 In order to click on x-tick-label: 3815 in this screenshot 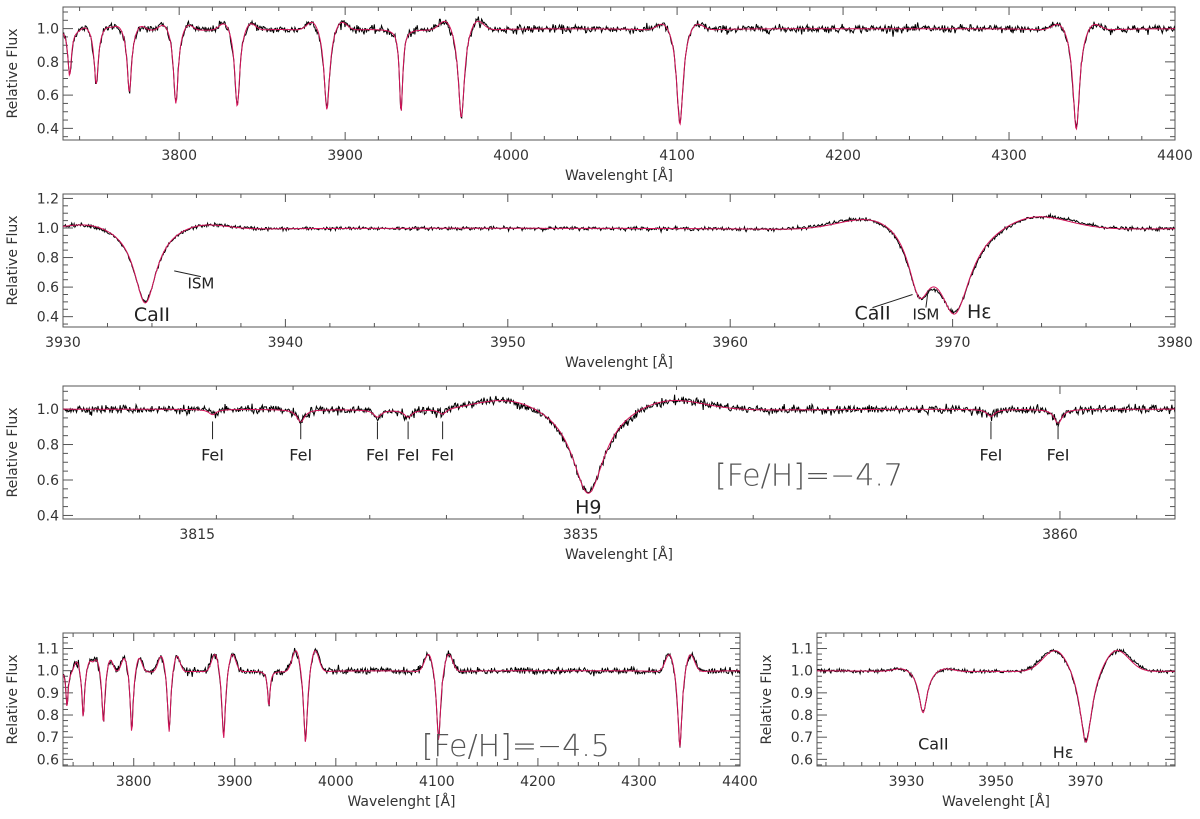, I will do `click(197, 535)`.